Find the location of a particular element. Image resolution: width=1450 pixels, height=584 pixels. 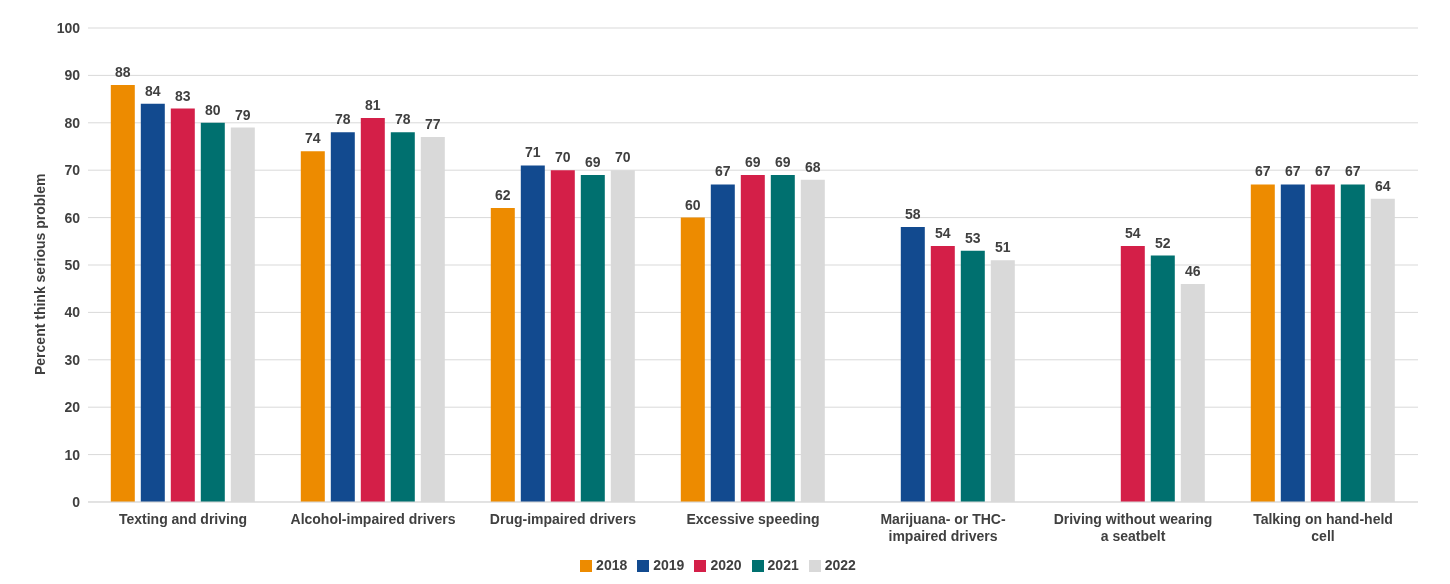

y-tick-label: 20 is located at coordinates (72, 407).